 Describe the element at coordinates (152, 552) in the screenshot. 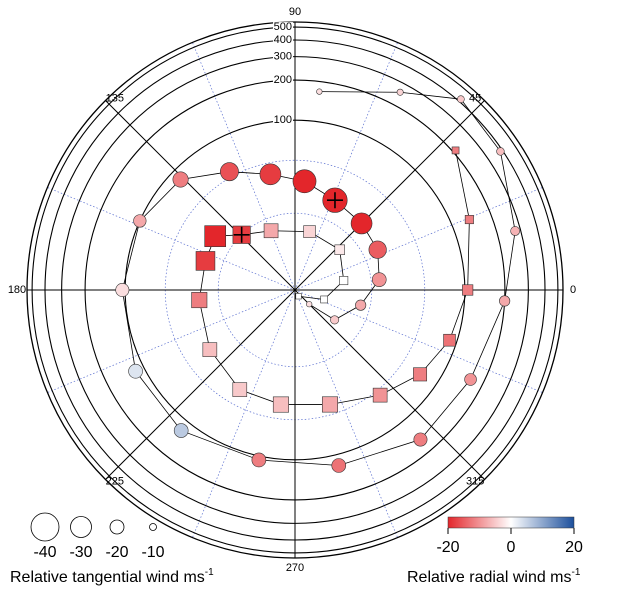

I see `size-legend-value: -10` at that location.